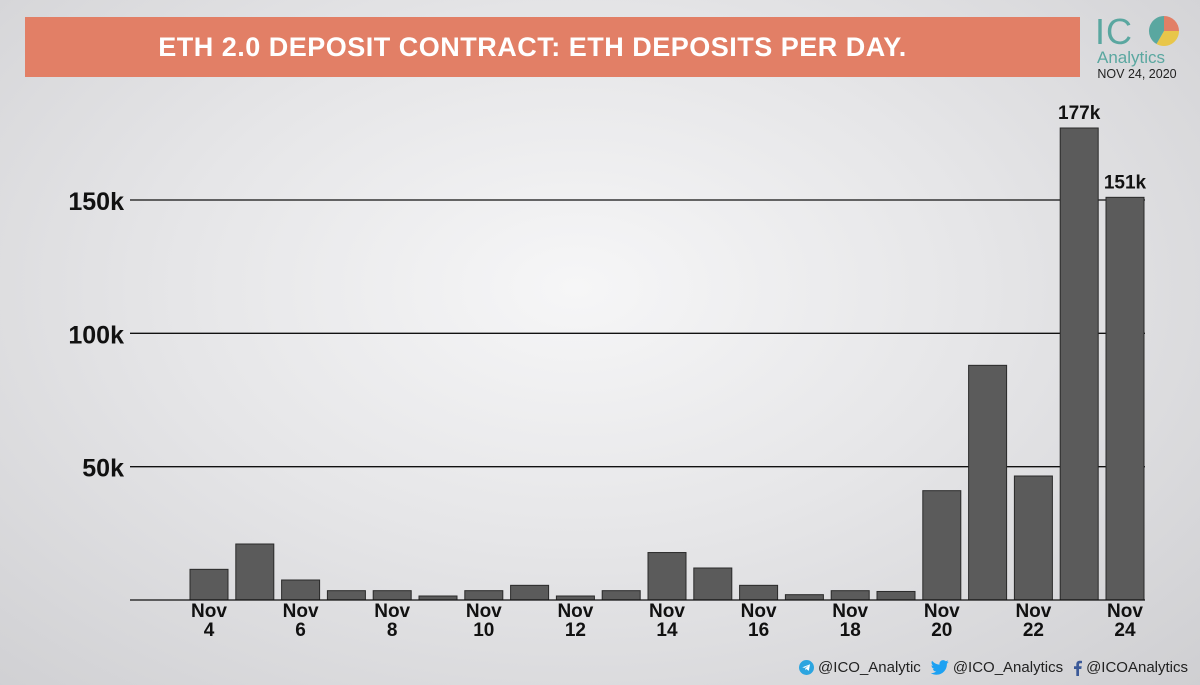  I want to click on brand-logo: IC Analytics NOV 24, 2020, so click(1139, 47).